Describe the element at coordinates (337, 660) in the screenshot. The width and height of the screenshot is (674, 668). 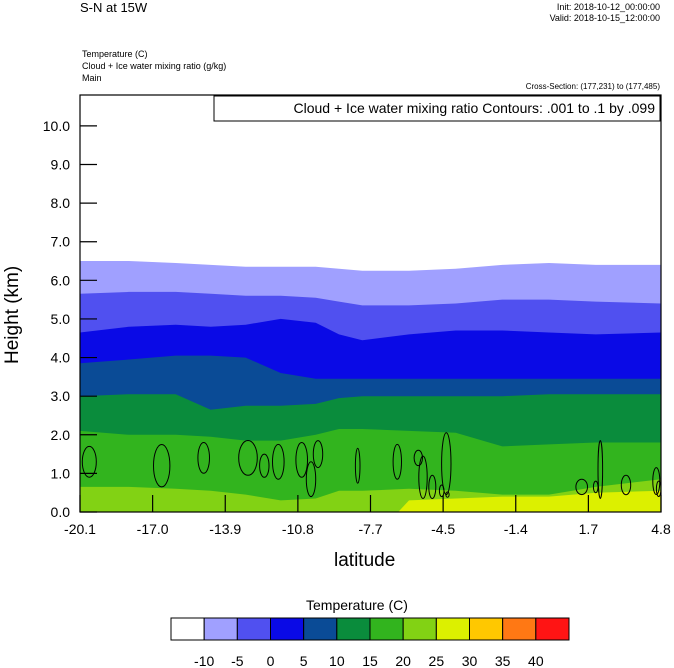
I see `colorbar-label: 10` at that location.